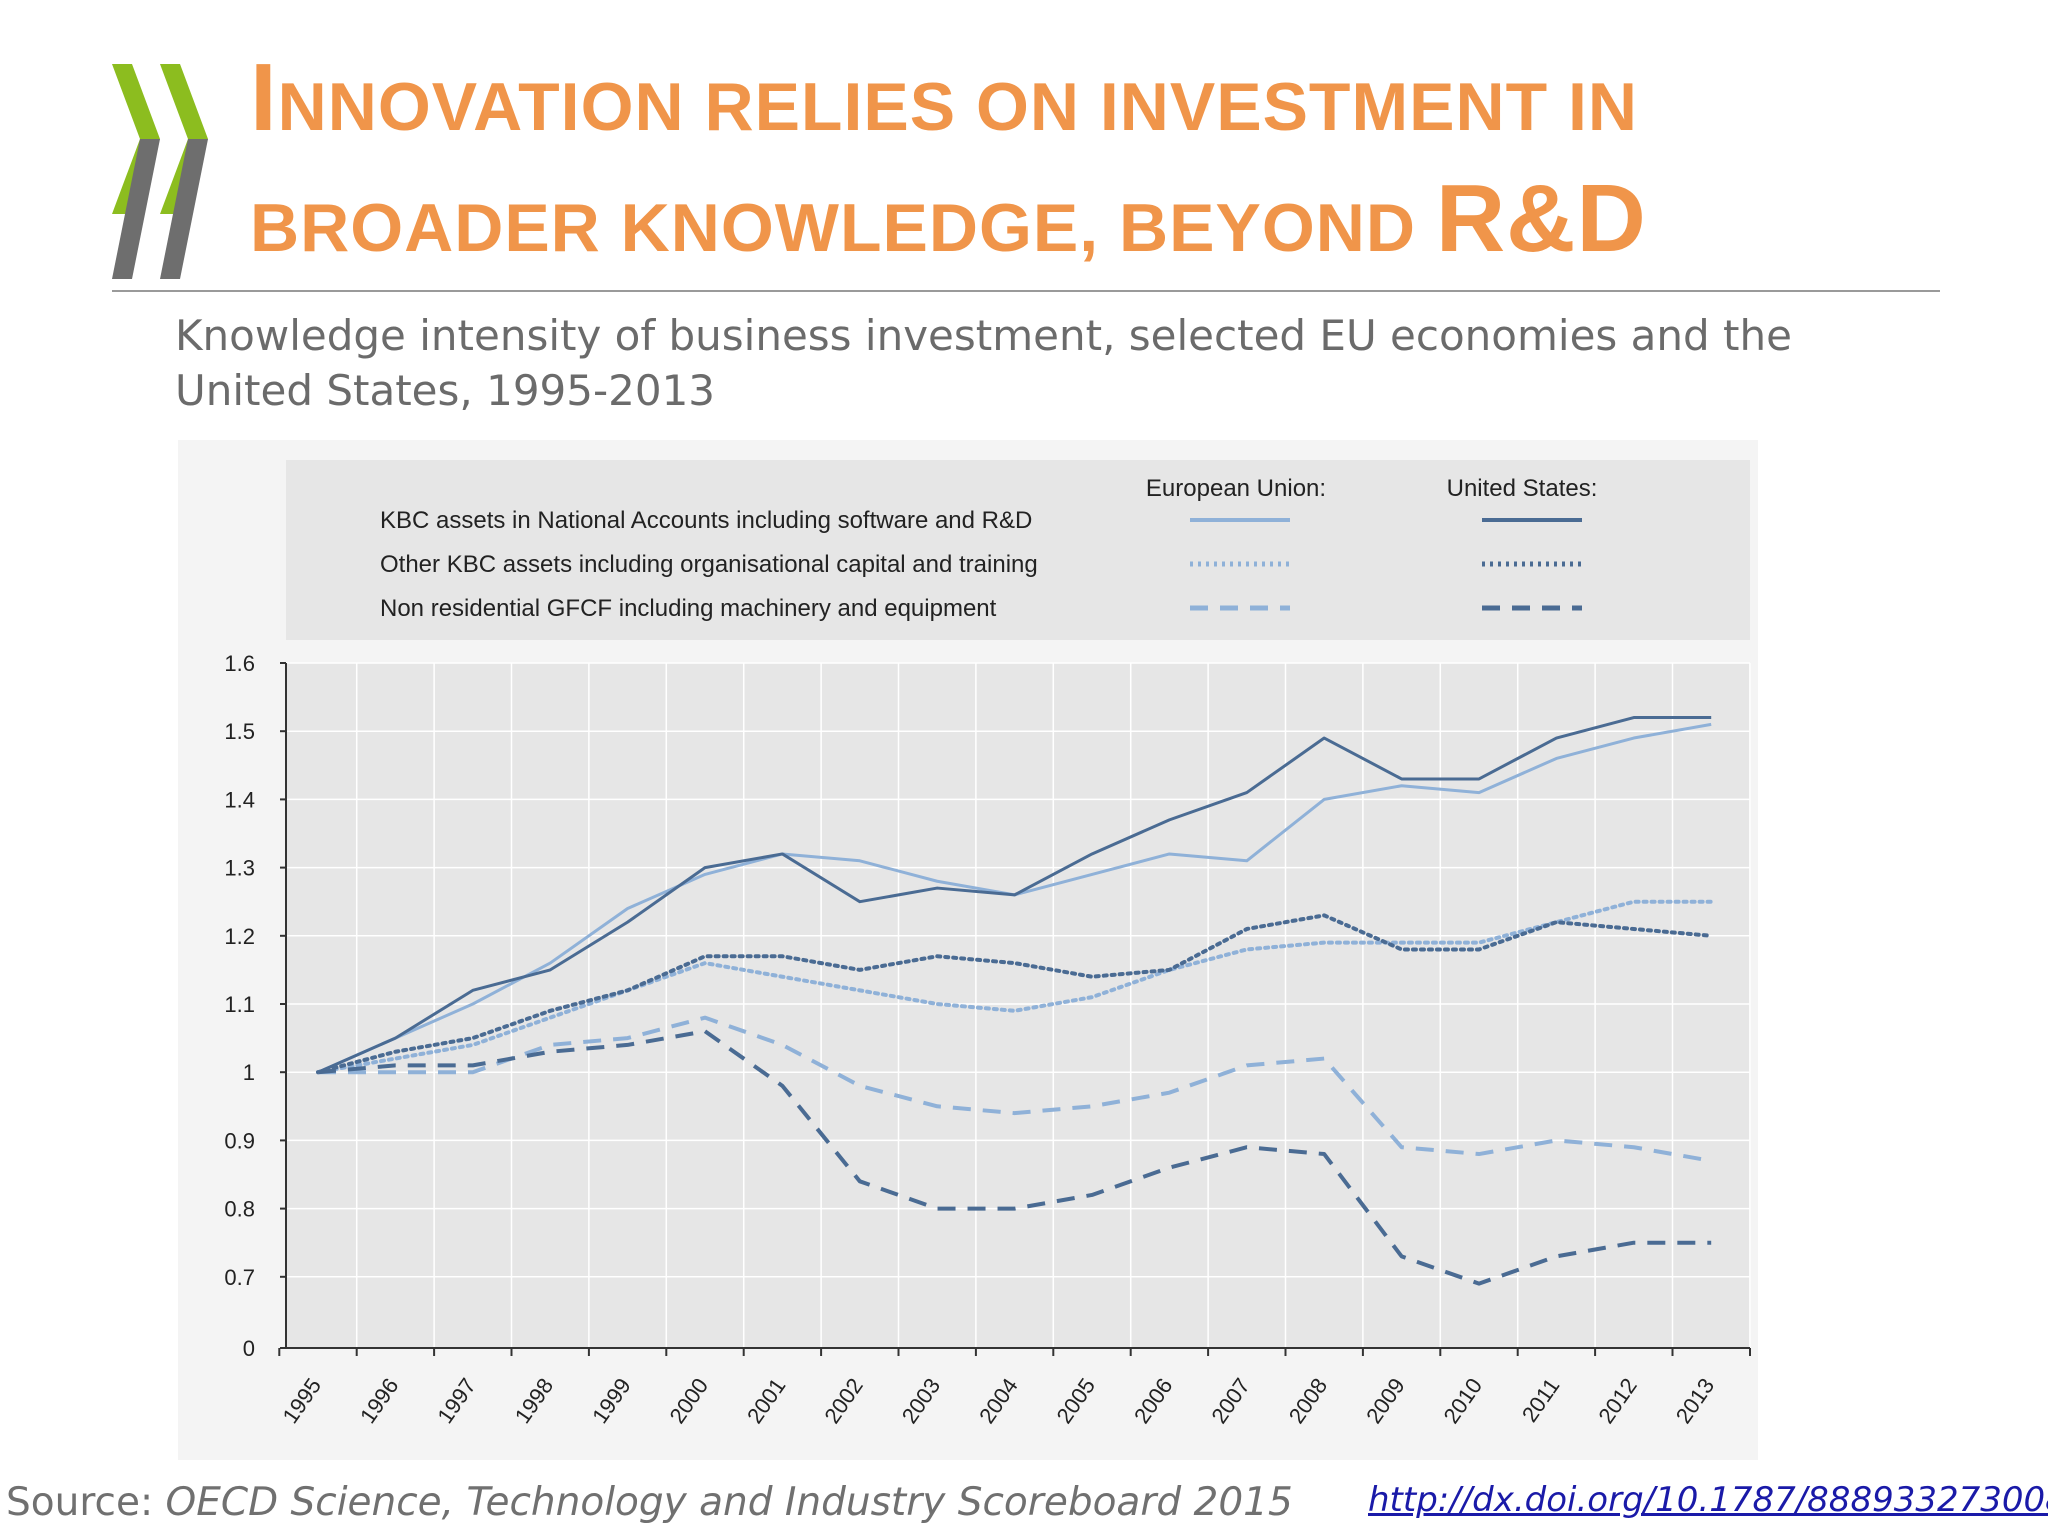 The height and width of the screenshot is (1536, 2048). I want to click on y-tick-label: 1.1, so click(239, 1004).